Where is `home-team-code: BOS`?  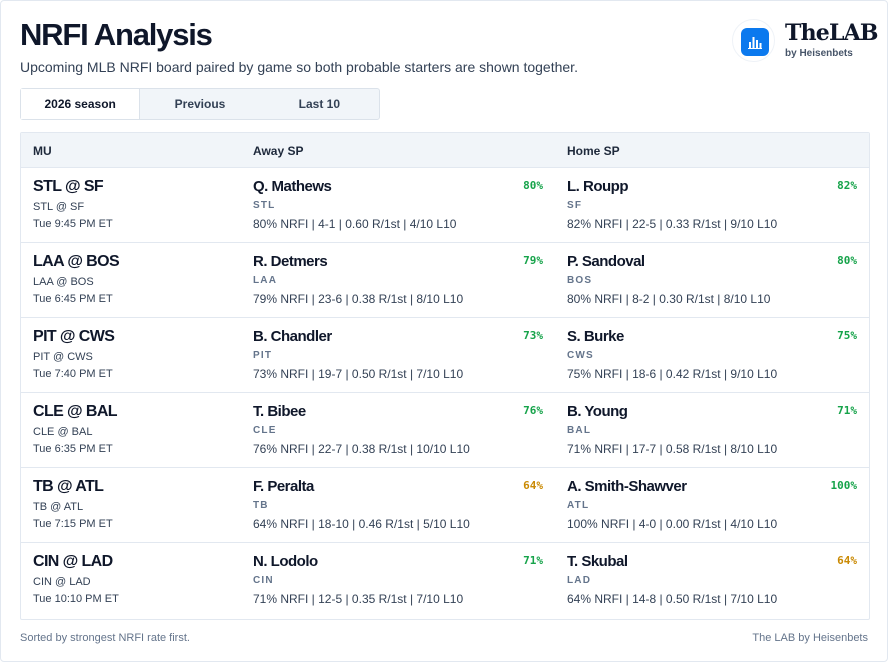
home-team-code: BOS is located at coordinates (580, 280).